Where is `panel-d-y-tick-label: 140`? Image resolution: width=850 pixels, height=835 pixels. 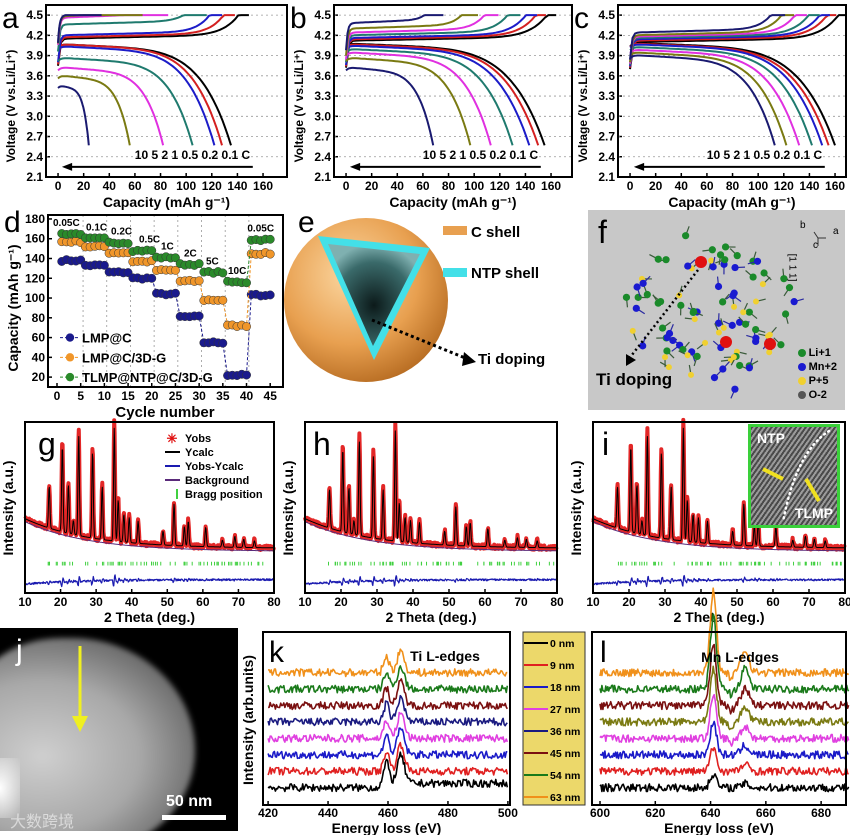 panel-d-y-tick-label: 140 is located at coordinates (35, 258).